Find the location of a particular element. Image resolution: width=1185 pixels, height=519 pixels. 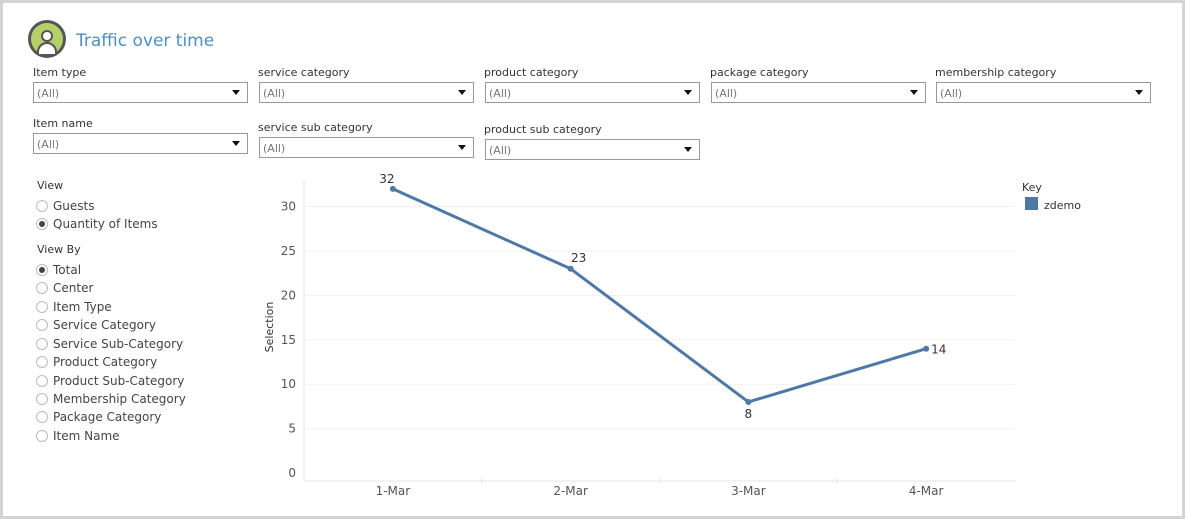

view-title: View is located at coordinates (50, 185).